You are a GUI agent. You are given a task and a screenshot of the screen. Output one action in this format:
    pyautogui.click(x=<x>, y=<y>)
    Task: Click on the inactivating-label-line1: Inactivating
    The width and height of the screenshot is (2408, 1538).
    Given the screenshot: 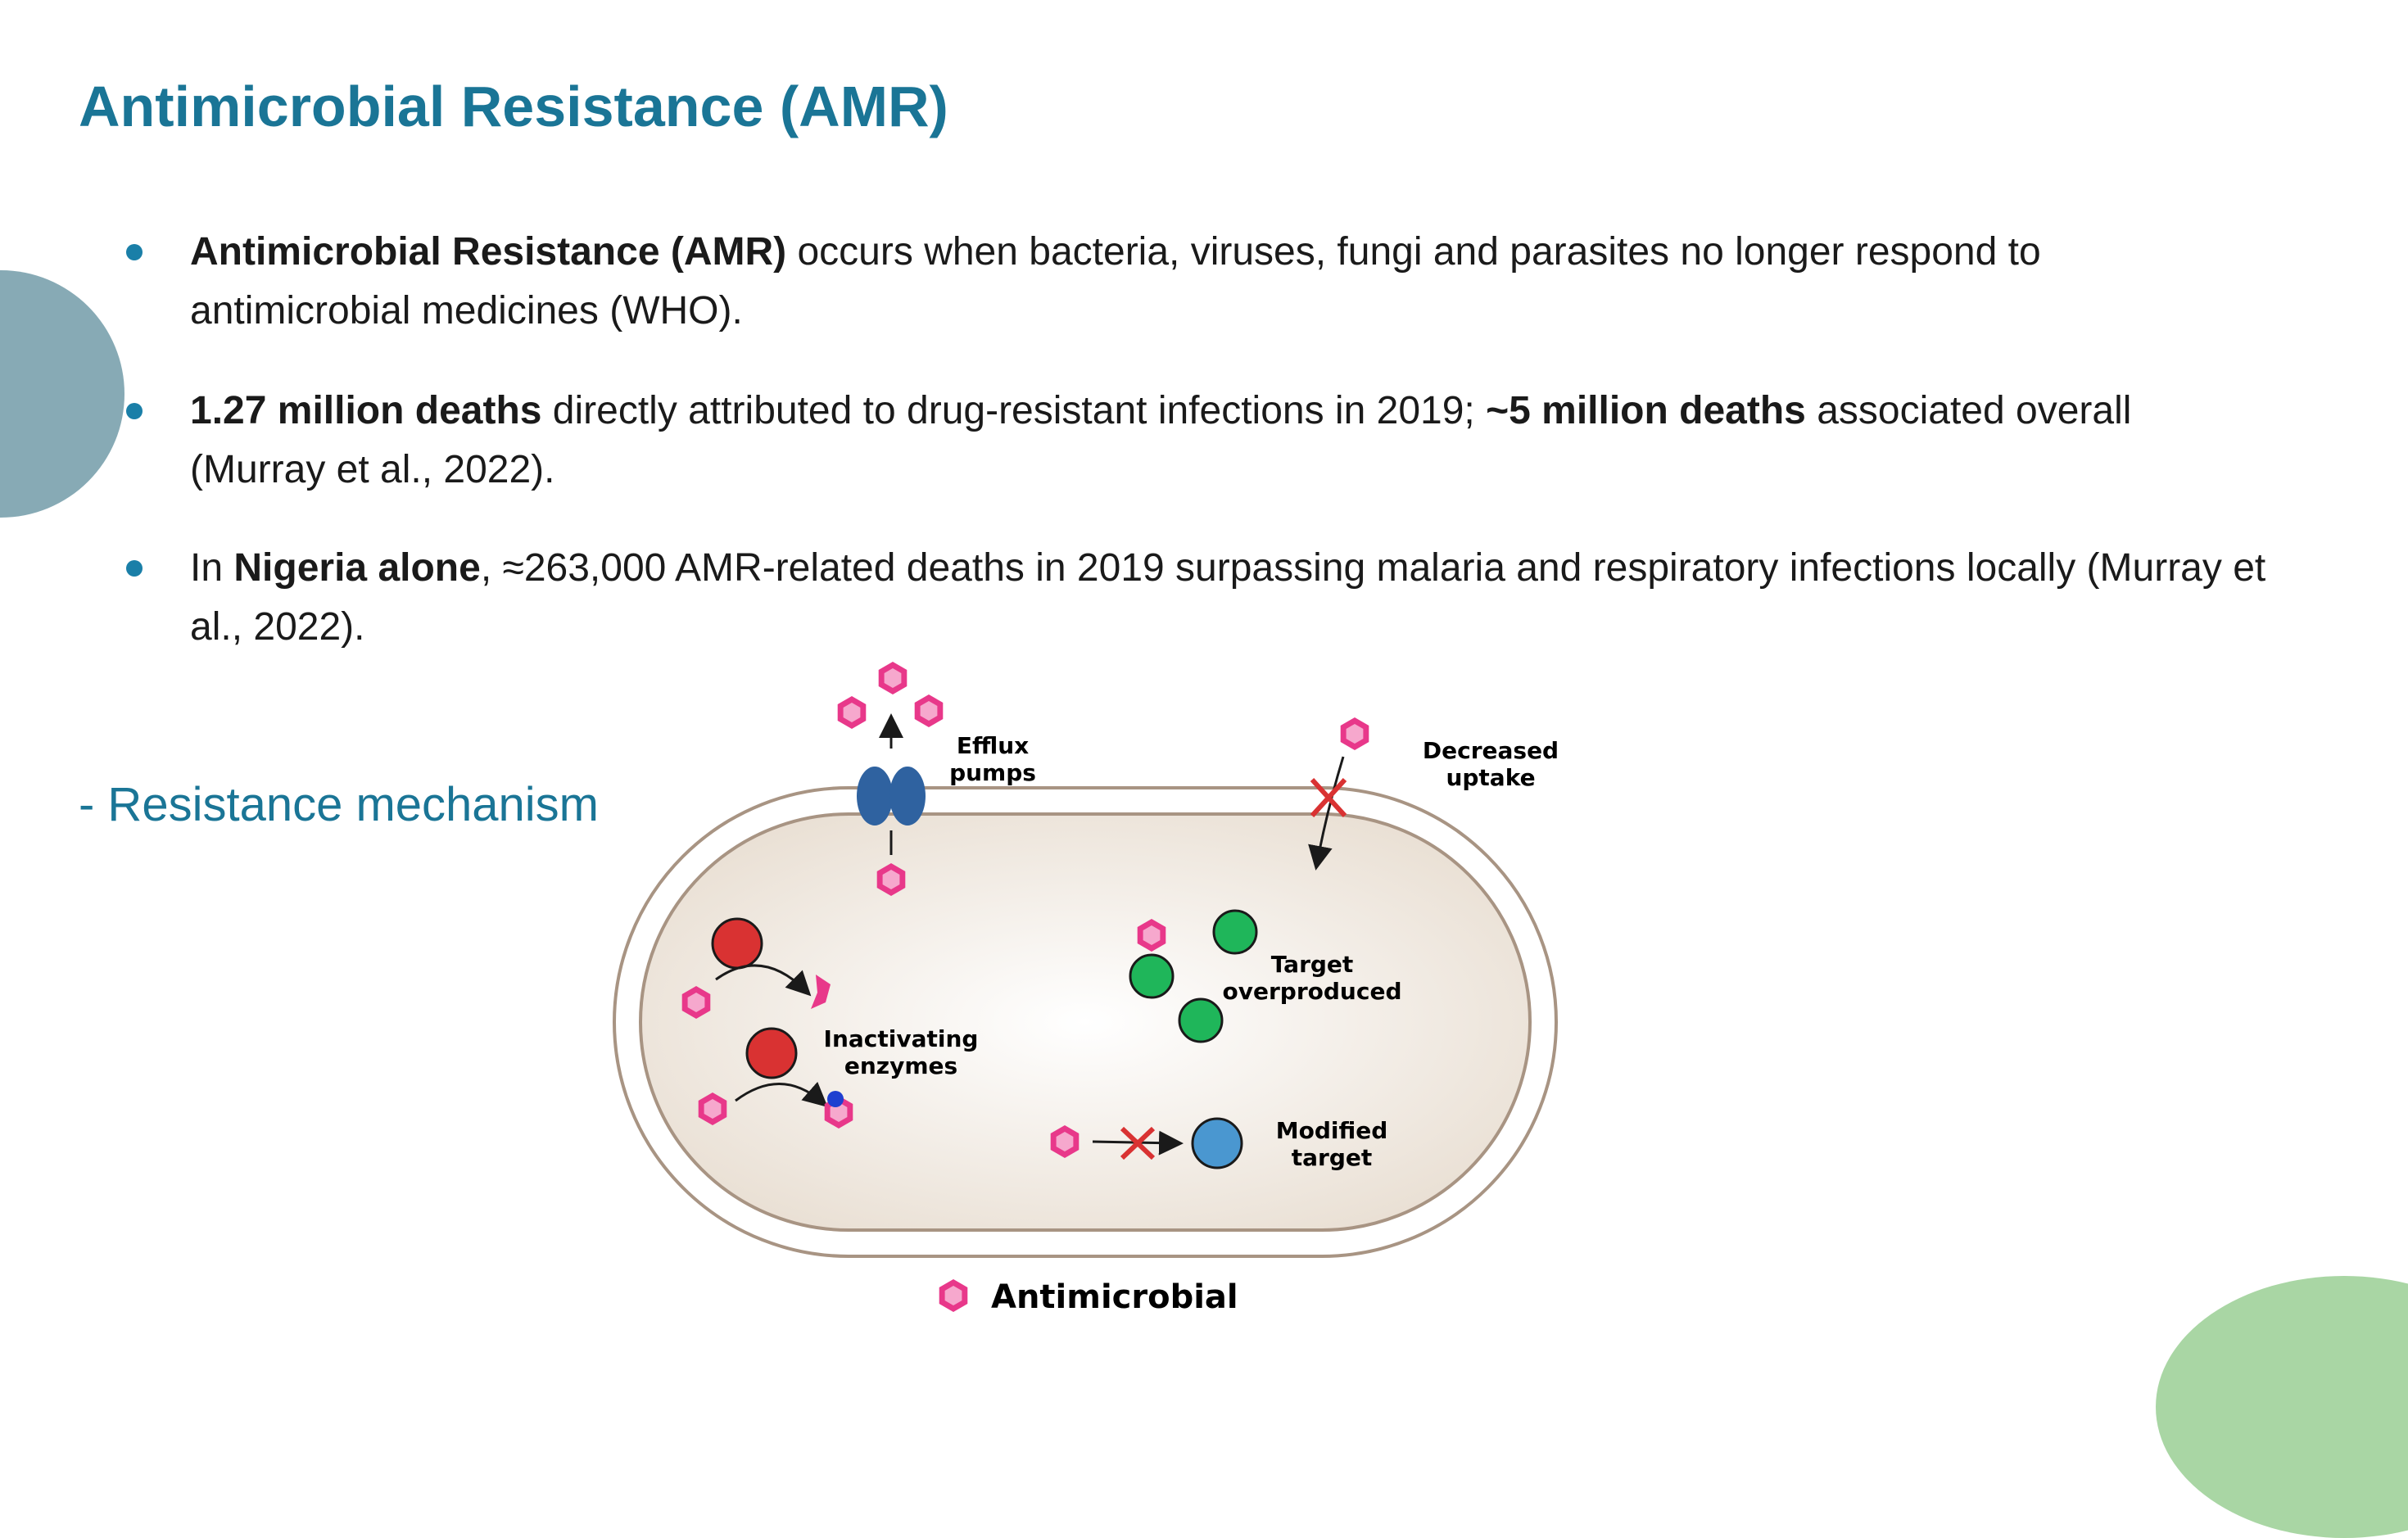 What is the action you would take?
    pyautogui.click(x=901, y=1038)
    